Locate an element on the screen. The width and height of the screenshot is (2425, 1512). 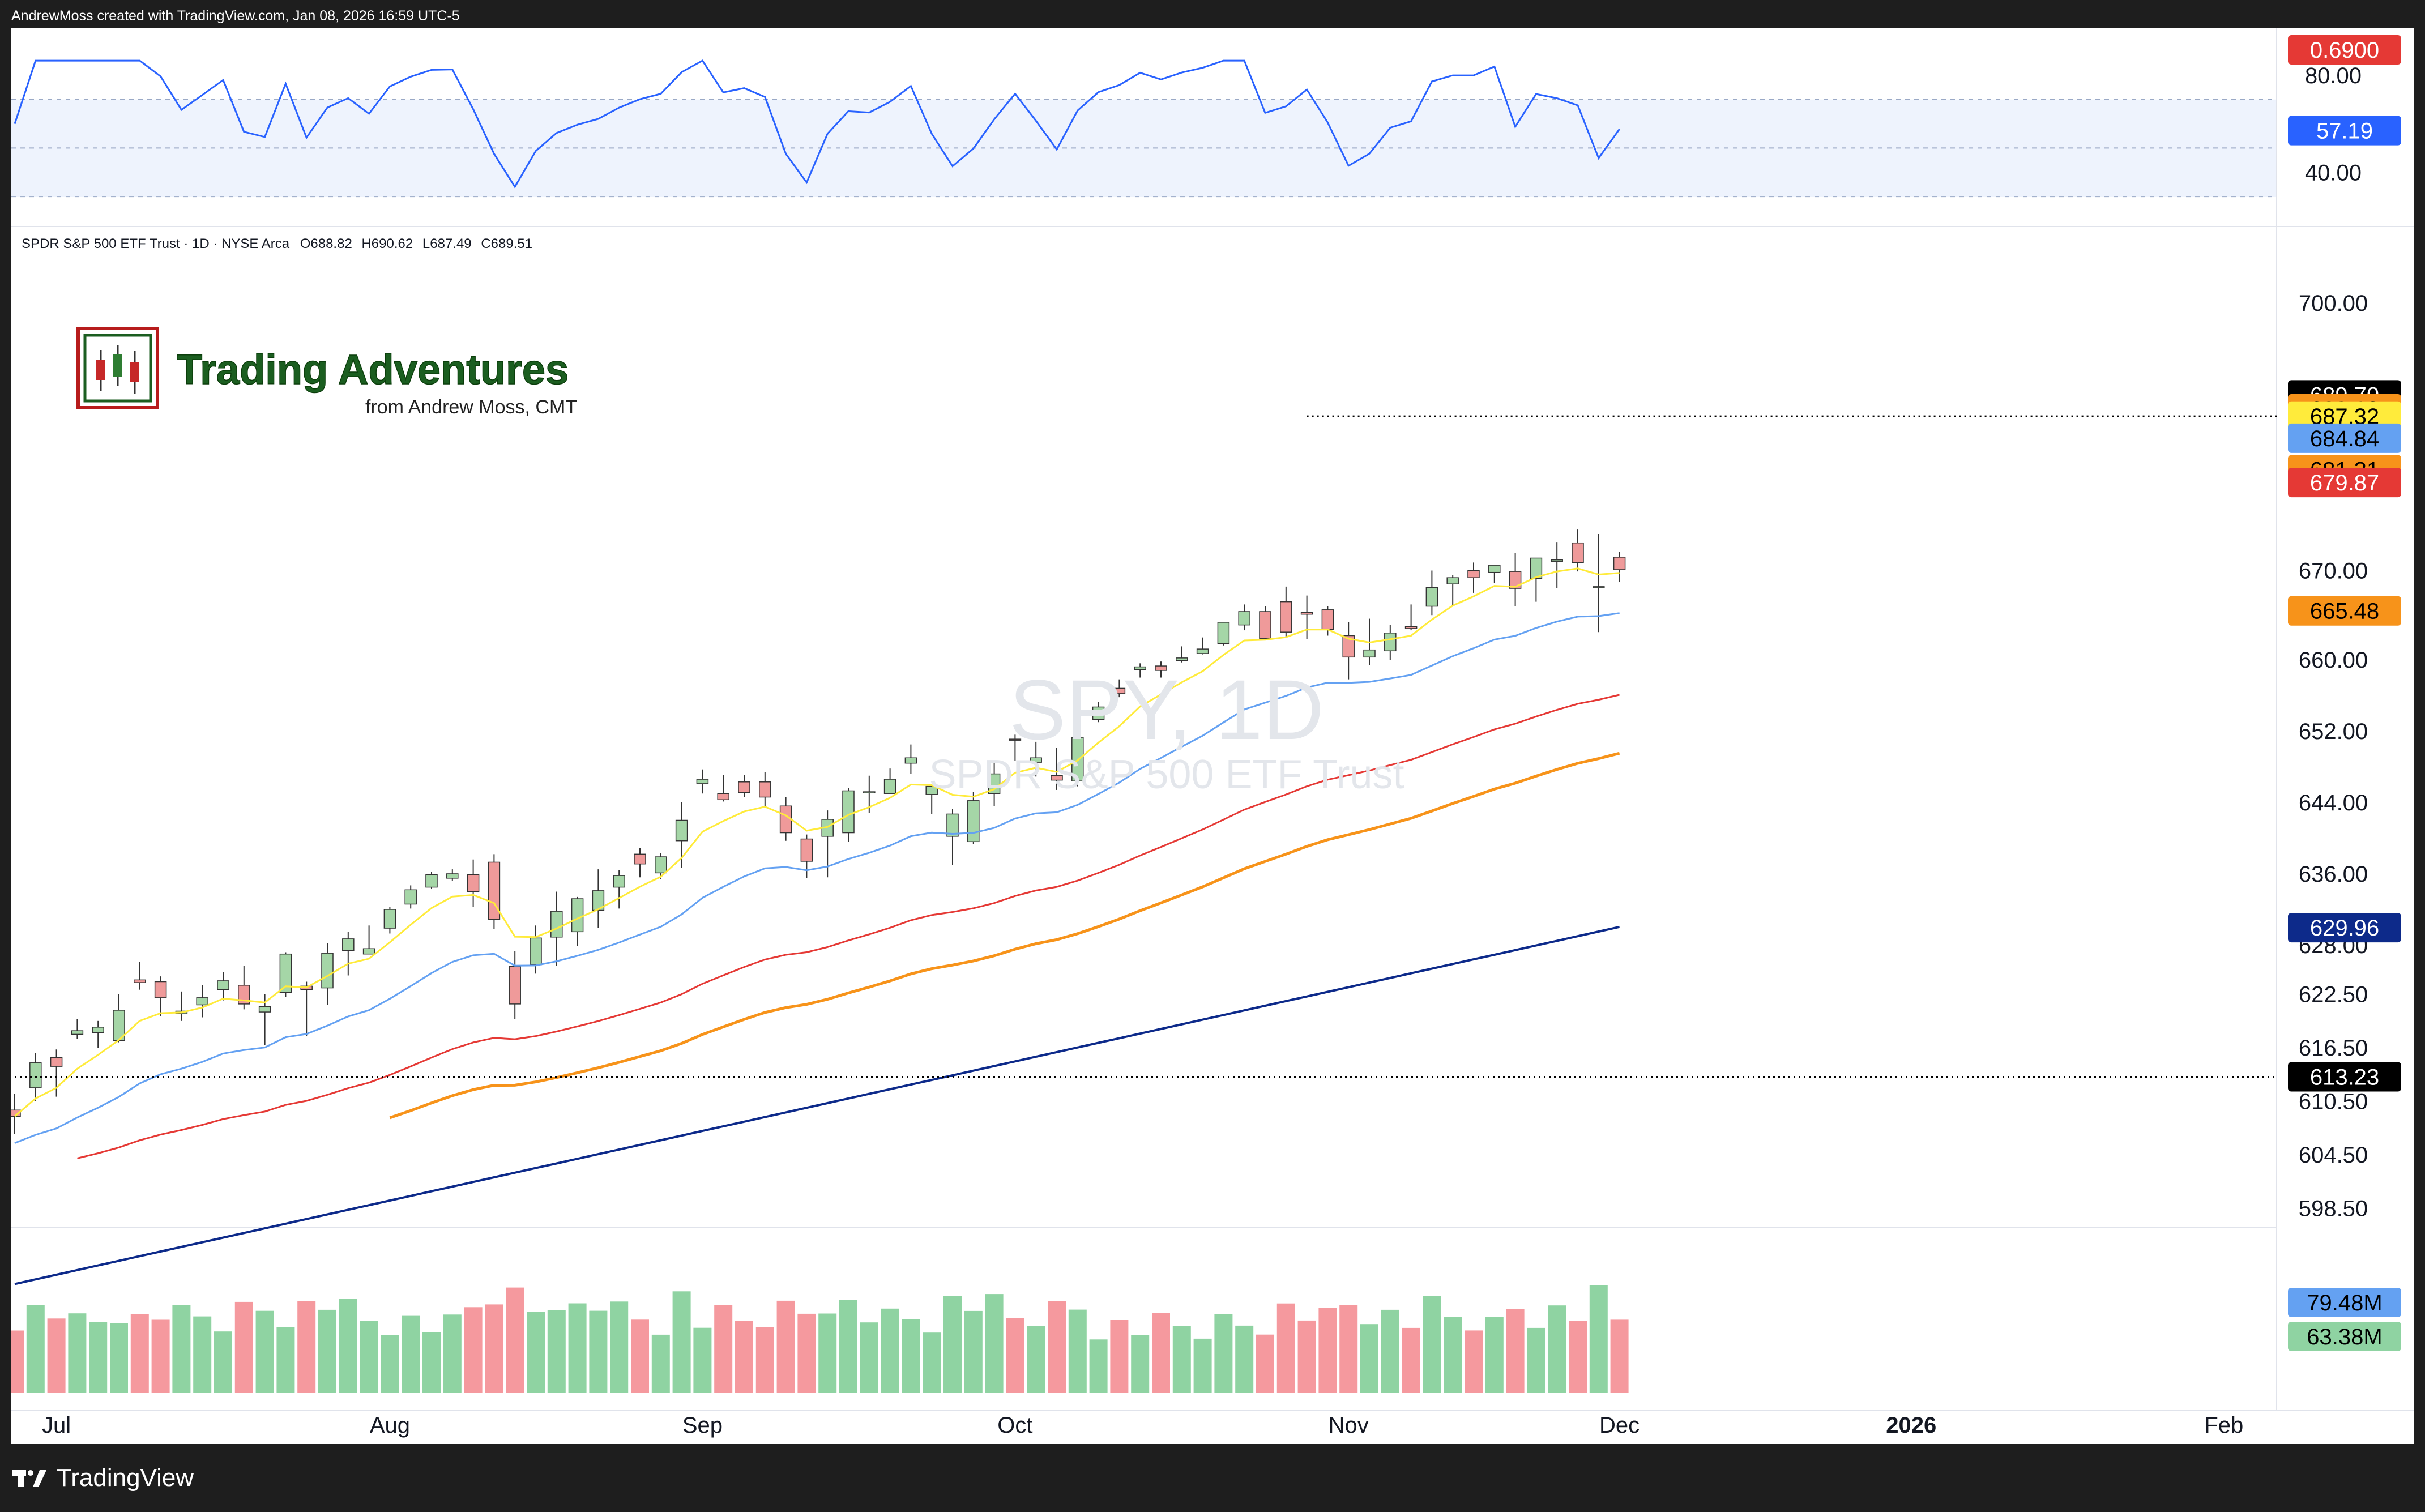
price-label-box is located at coordinates (2344, 438).